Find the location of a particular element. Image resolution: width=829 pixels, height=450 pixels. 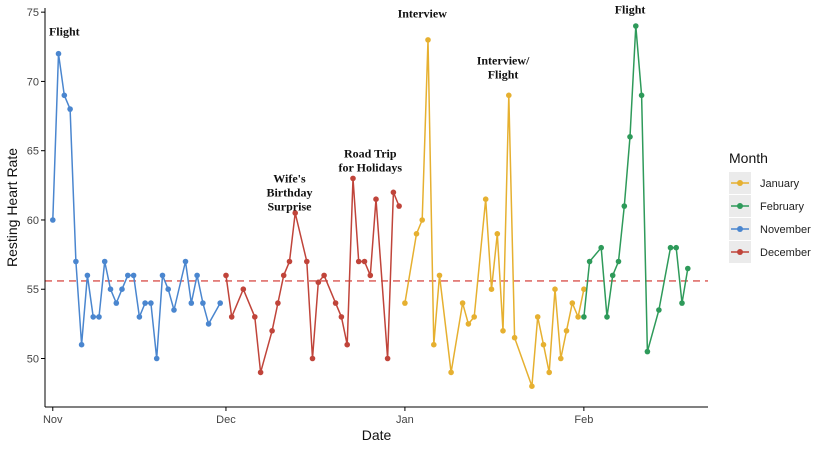

x-tick-label: Dec is located at coordinates (226, 420).